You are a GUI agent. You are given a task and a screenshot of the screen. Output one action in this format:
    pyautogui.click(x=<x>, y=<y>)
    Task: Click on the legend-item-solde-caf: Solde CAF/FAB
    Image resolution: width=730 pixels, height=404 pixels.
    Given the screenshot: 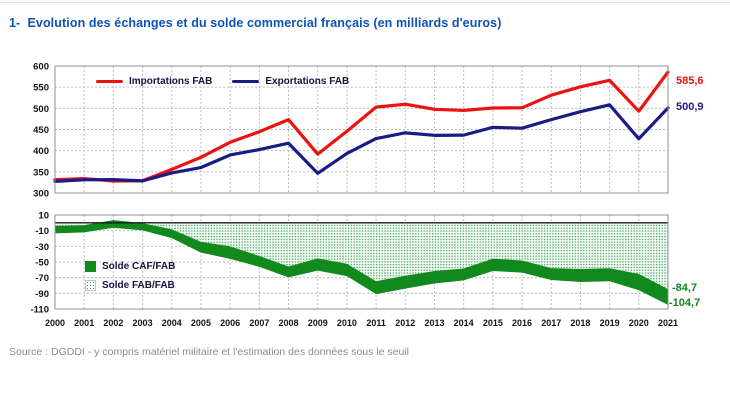 What is the action you would take?
    pyautogui.click(x=130, y=266)
    